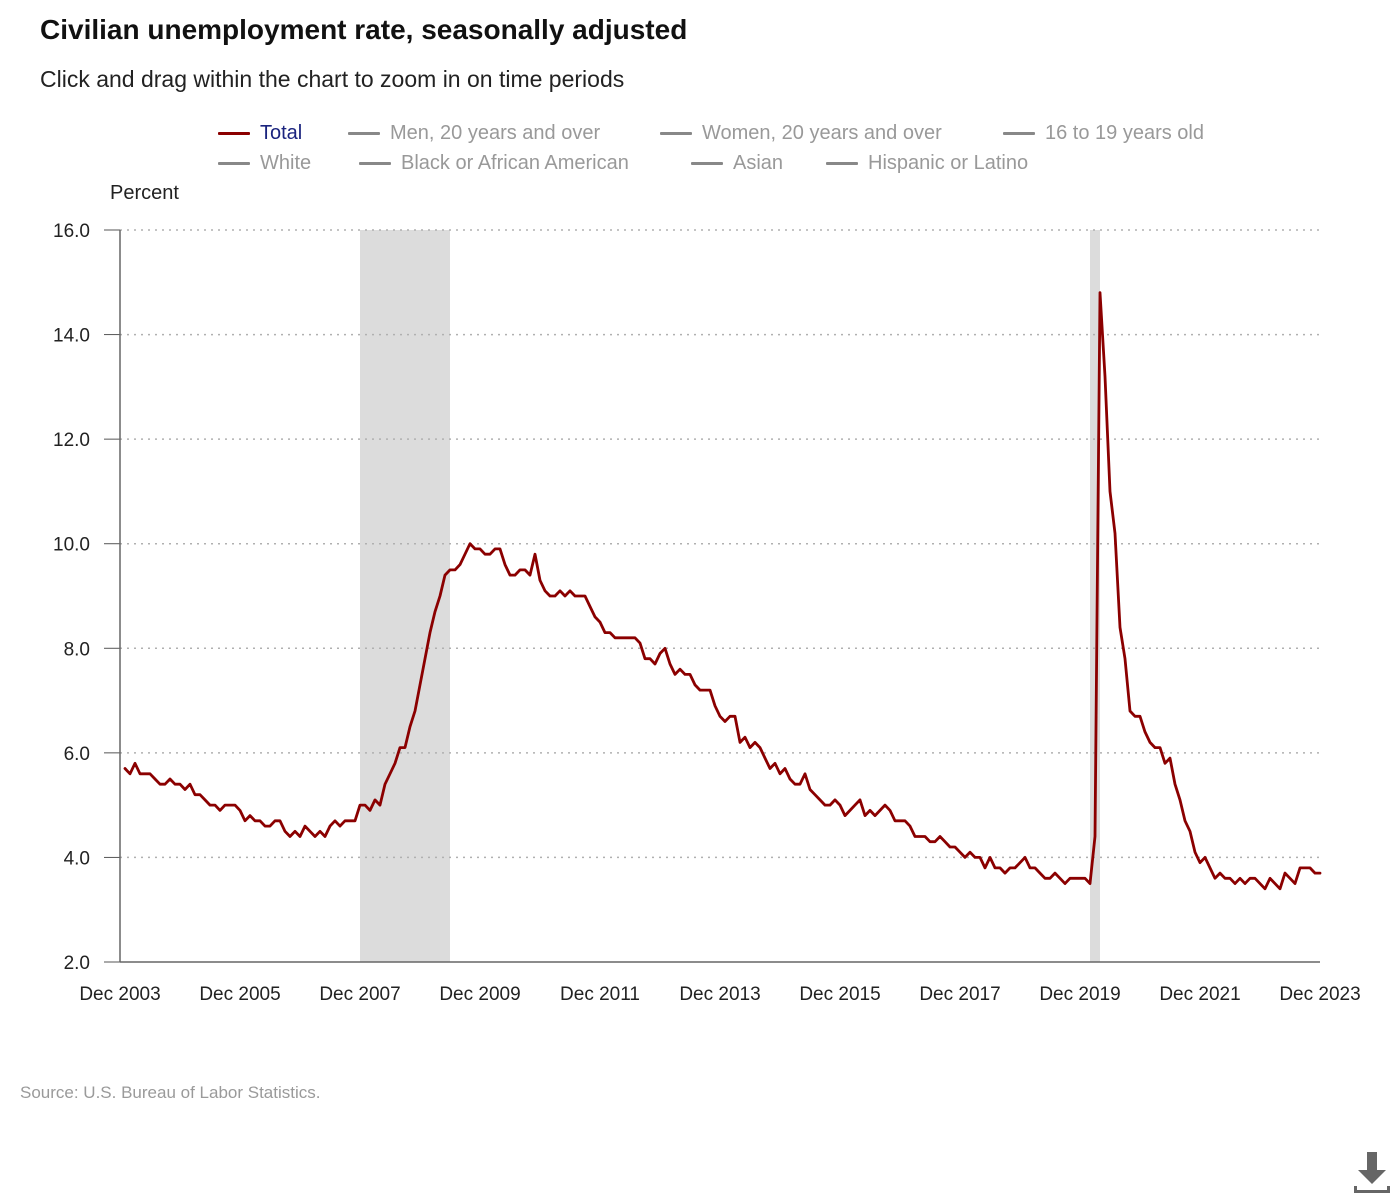  What do you see at coordinates (144, 193) in the screenshot?
I see `y-axis-label: Percent` at bounding box center [144, 193].